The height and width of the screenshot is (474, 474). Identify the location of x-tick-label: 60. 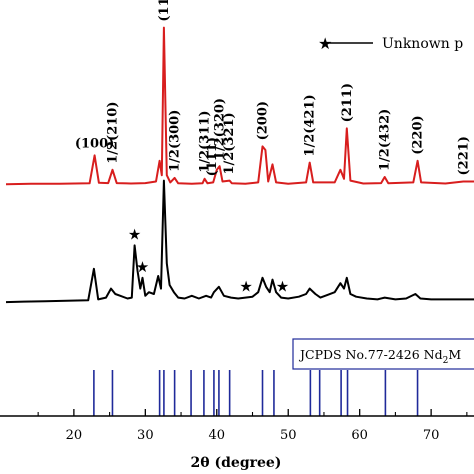
(359, 435).